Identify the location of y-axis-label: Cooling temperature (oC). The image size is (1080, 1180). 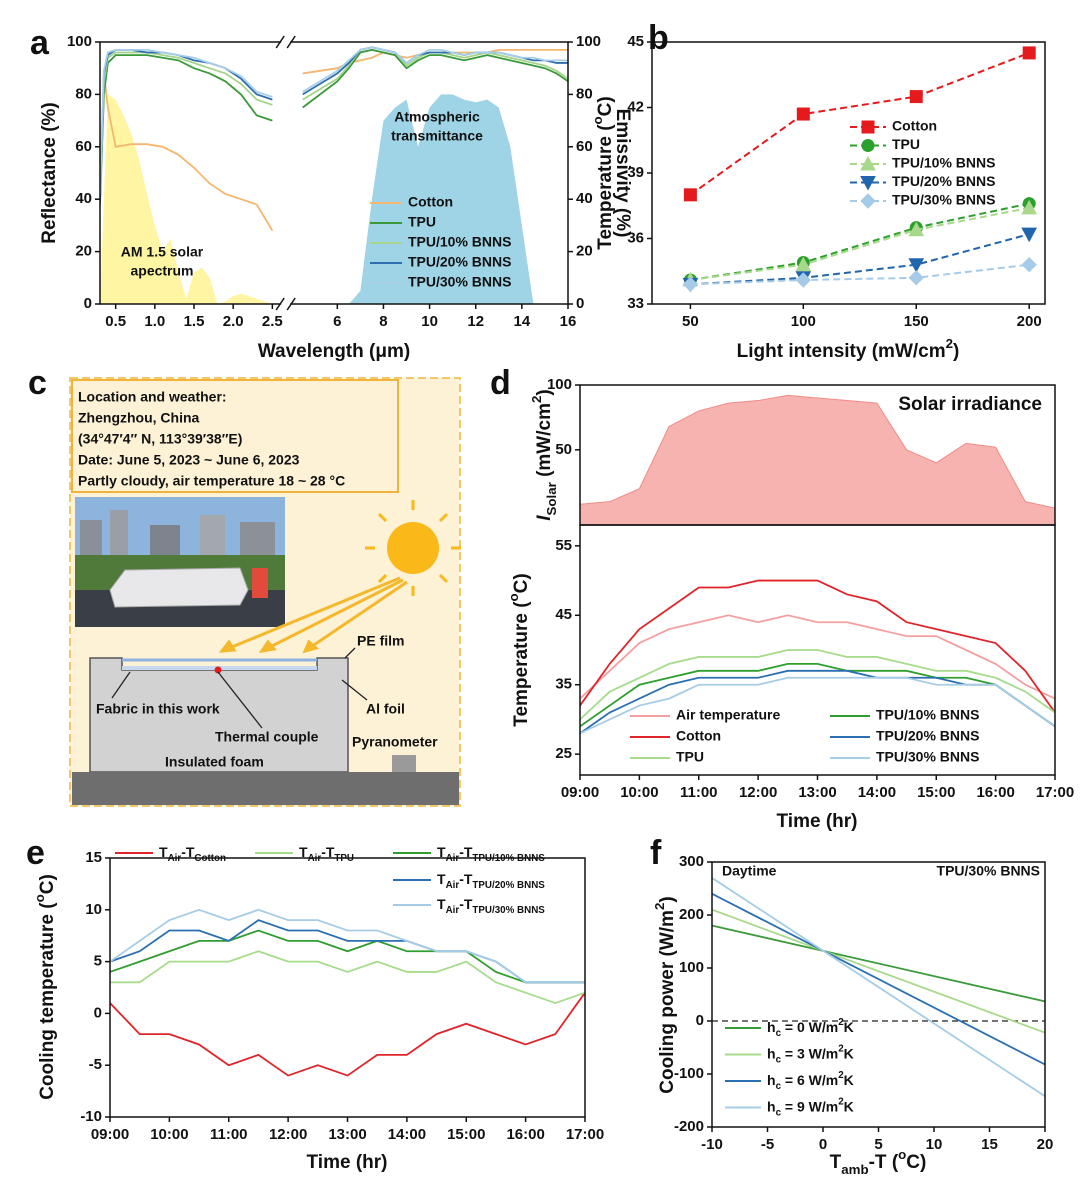
(45, 987).